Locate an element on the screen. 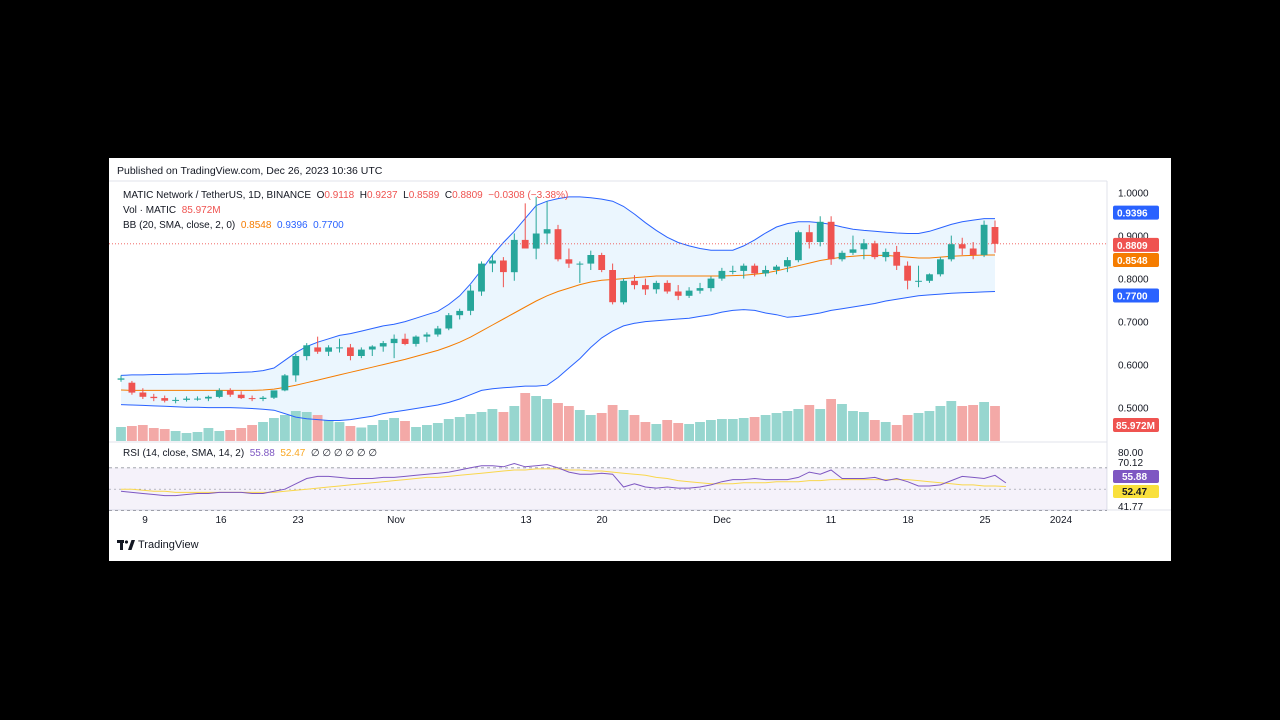 The image size is (1280, 720). rsi-line is located at coordinates (563, 479).